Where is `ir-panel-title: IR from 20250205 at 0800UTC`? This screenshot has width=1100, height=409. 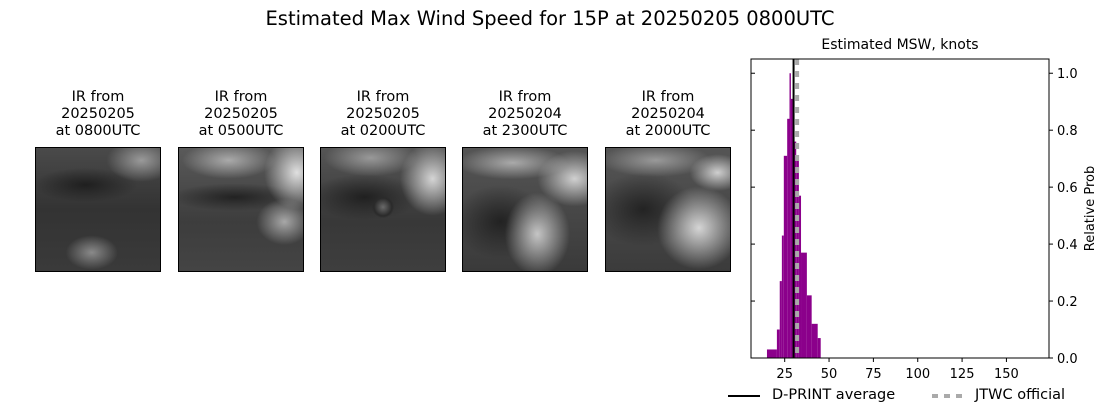
ir-panel-title: IR from 20250205 at 0800UTC is located at coordinates (98, 114).